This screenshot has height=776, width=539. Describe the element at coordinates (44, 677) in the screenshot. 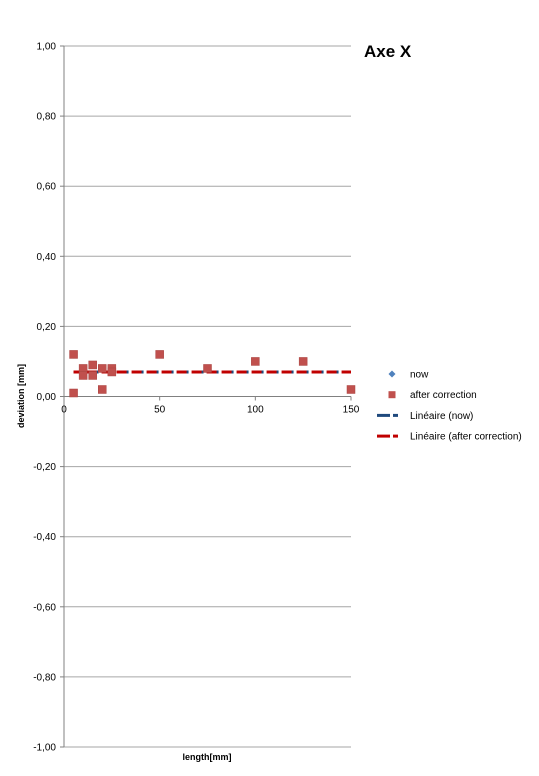

I see `y-tick-label: -0,80` at that location.